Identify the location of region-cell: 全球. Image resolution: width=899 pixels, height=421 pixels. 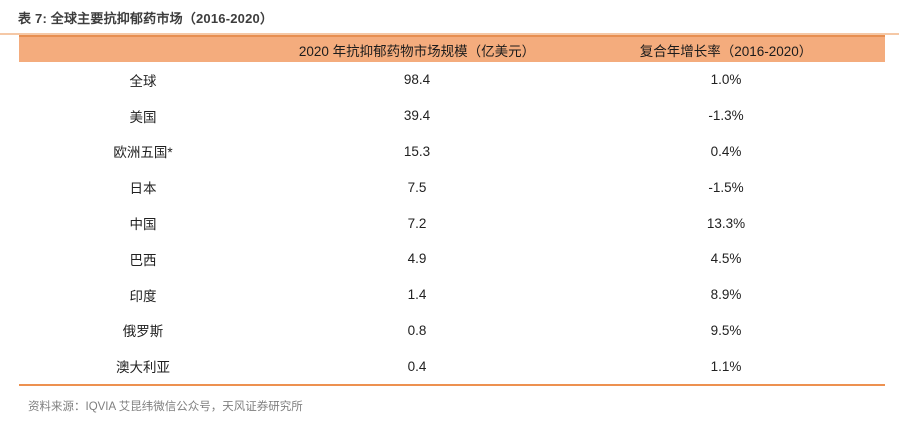
(143, 81).